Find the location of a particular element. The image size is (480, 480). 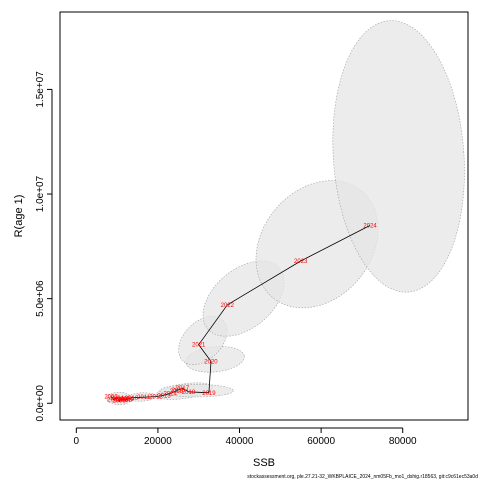

year-label: 2012 is located at coordinates (156, 398).